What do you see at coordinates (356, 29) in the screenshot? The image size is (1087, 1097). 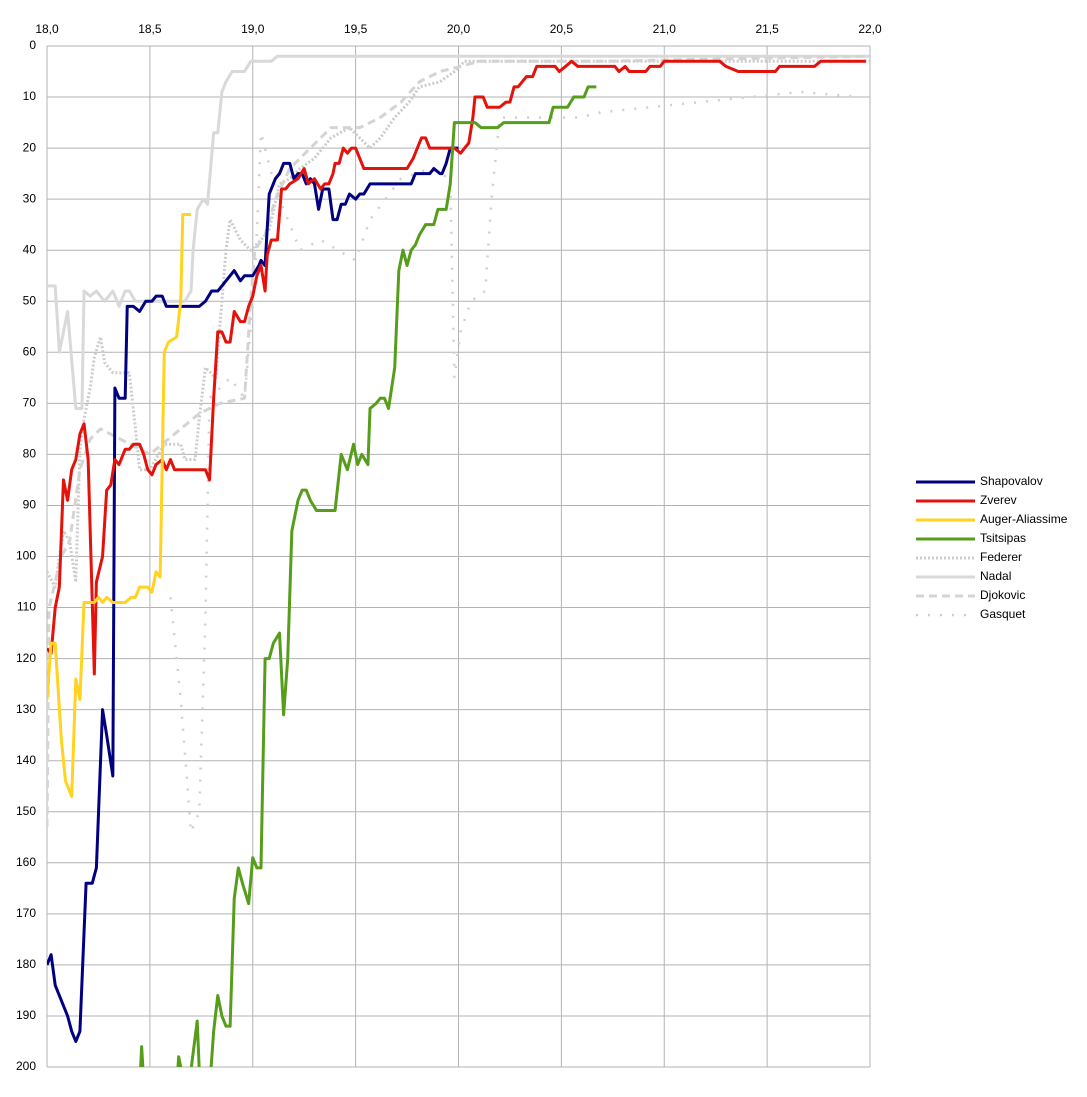 I see `x-tick-label: 19,5` at bounding box center [356, 29].